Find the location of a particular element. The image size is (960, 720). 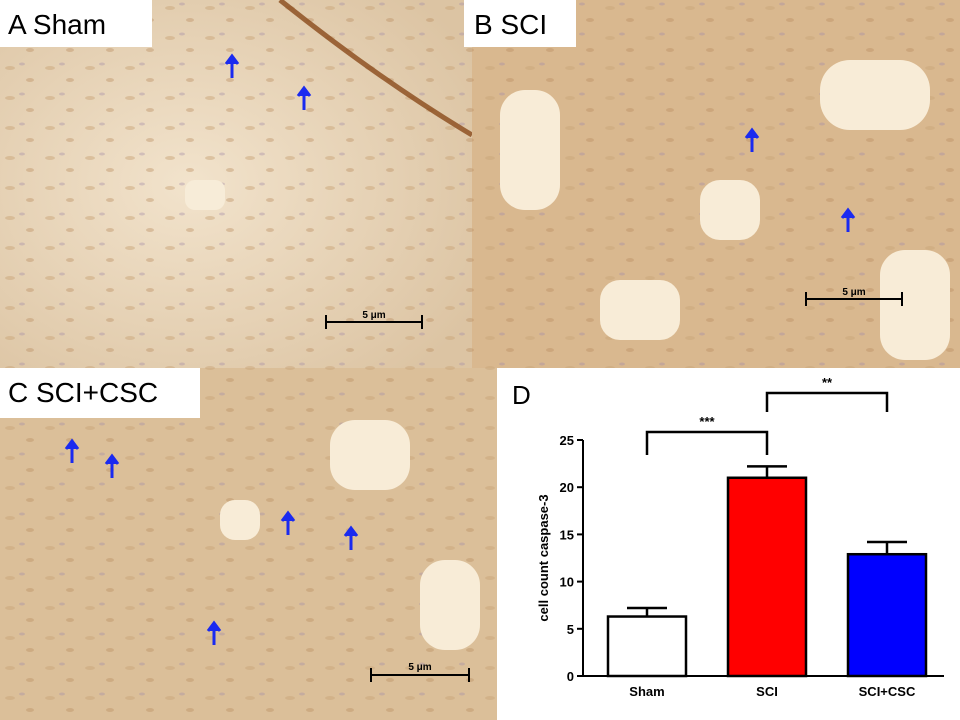

x-tick-label: SCI is located at coordinates (767, 691).